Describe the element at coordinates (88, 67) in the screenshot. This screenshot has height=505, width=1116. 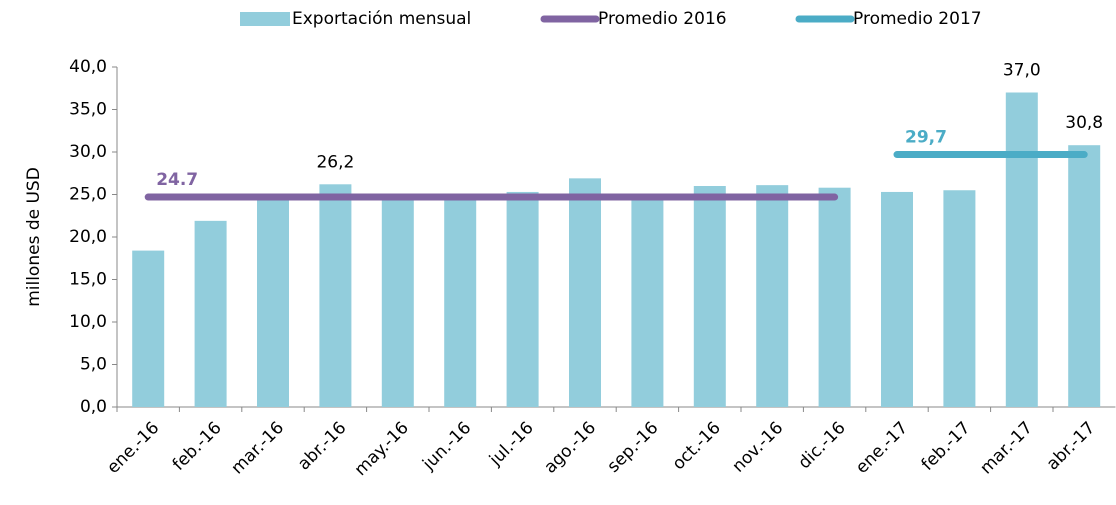
I see `y-tick-label: 40,0` at that location.